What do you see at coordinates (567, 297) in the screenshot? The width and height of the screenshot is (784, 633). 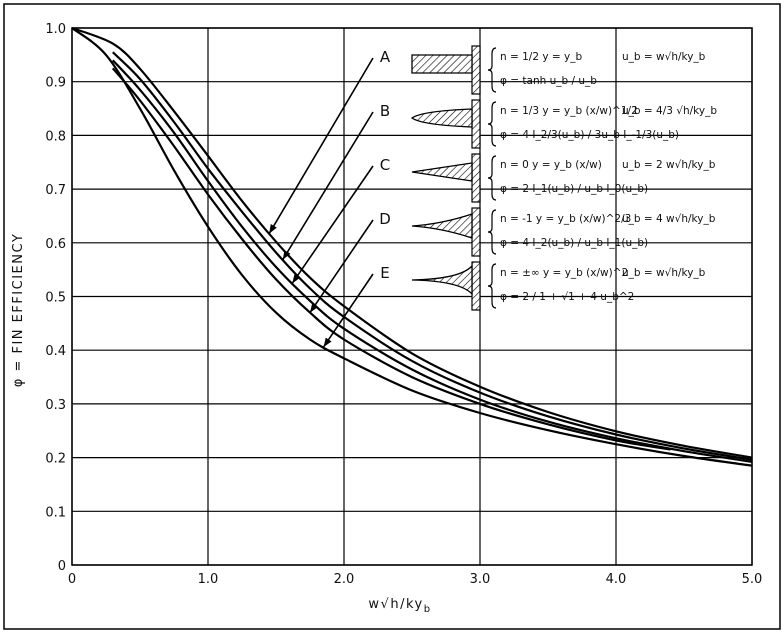 I see `efficiency-formula: φ = 2 / 1 + √1 + 4 u_b^2` at bounding box center [567, 297].